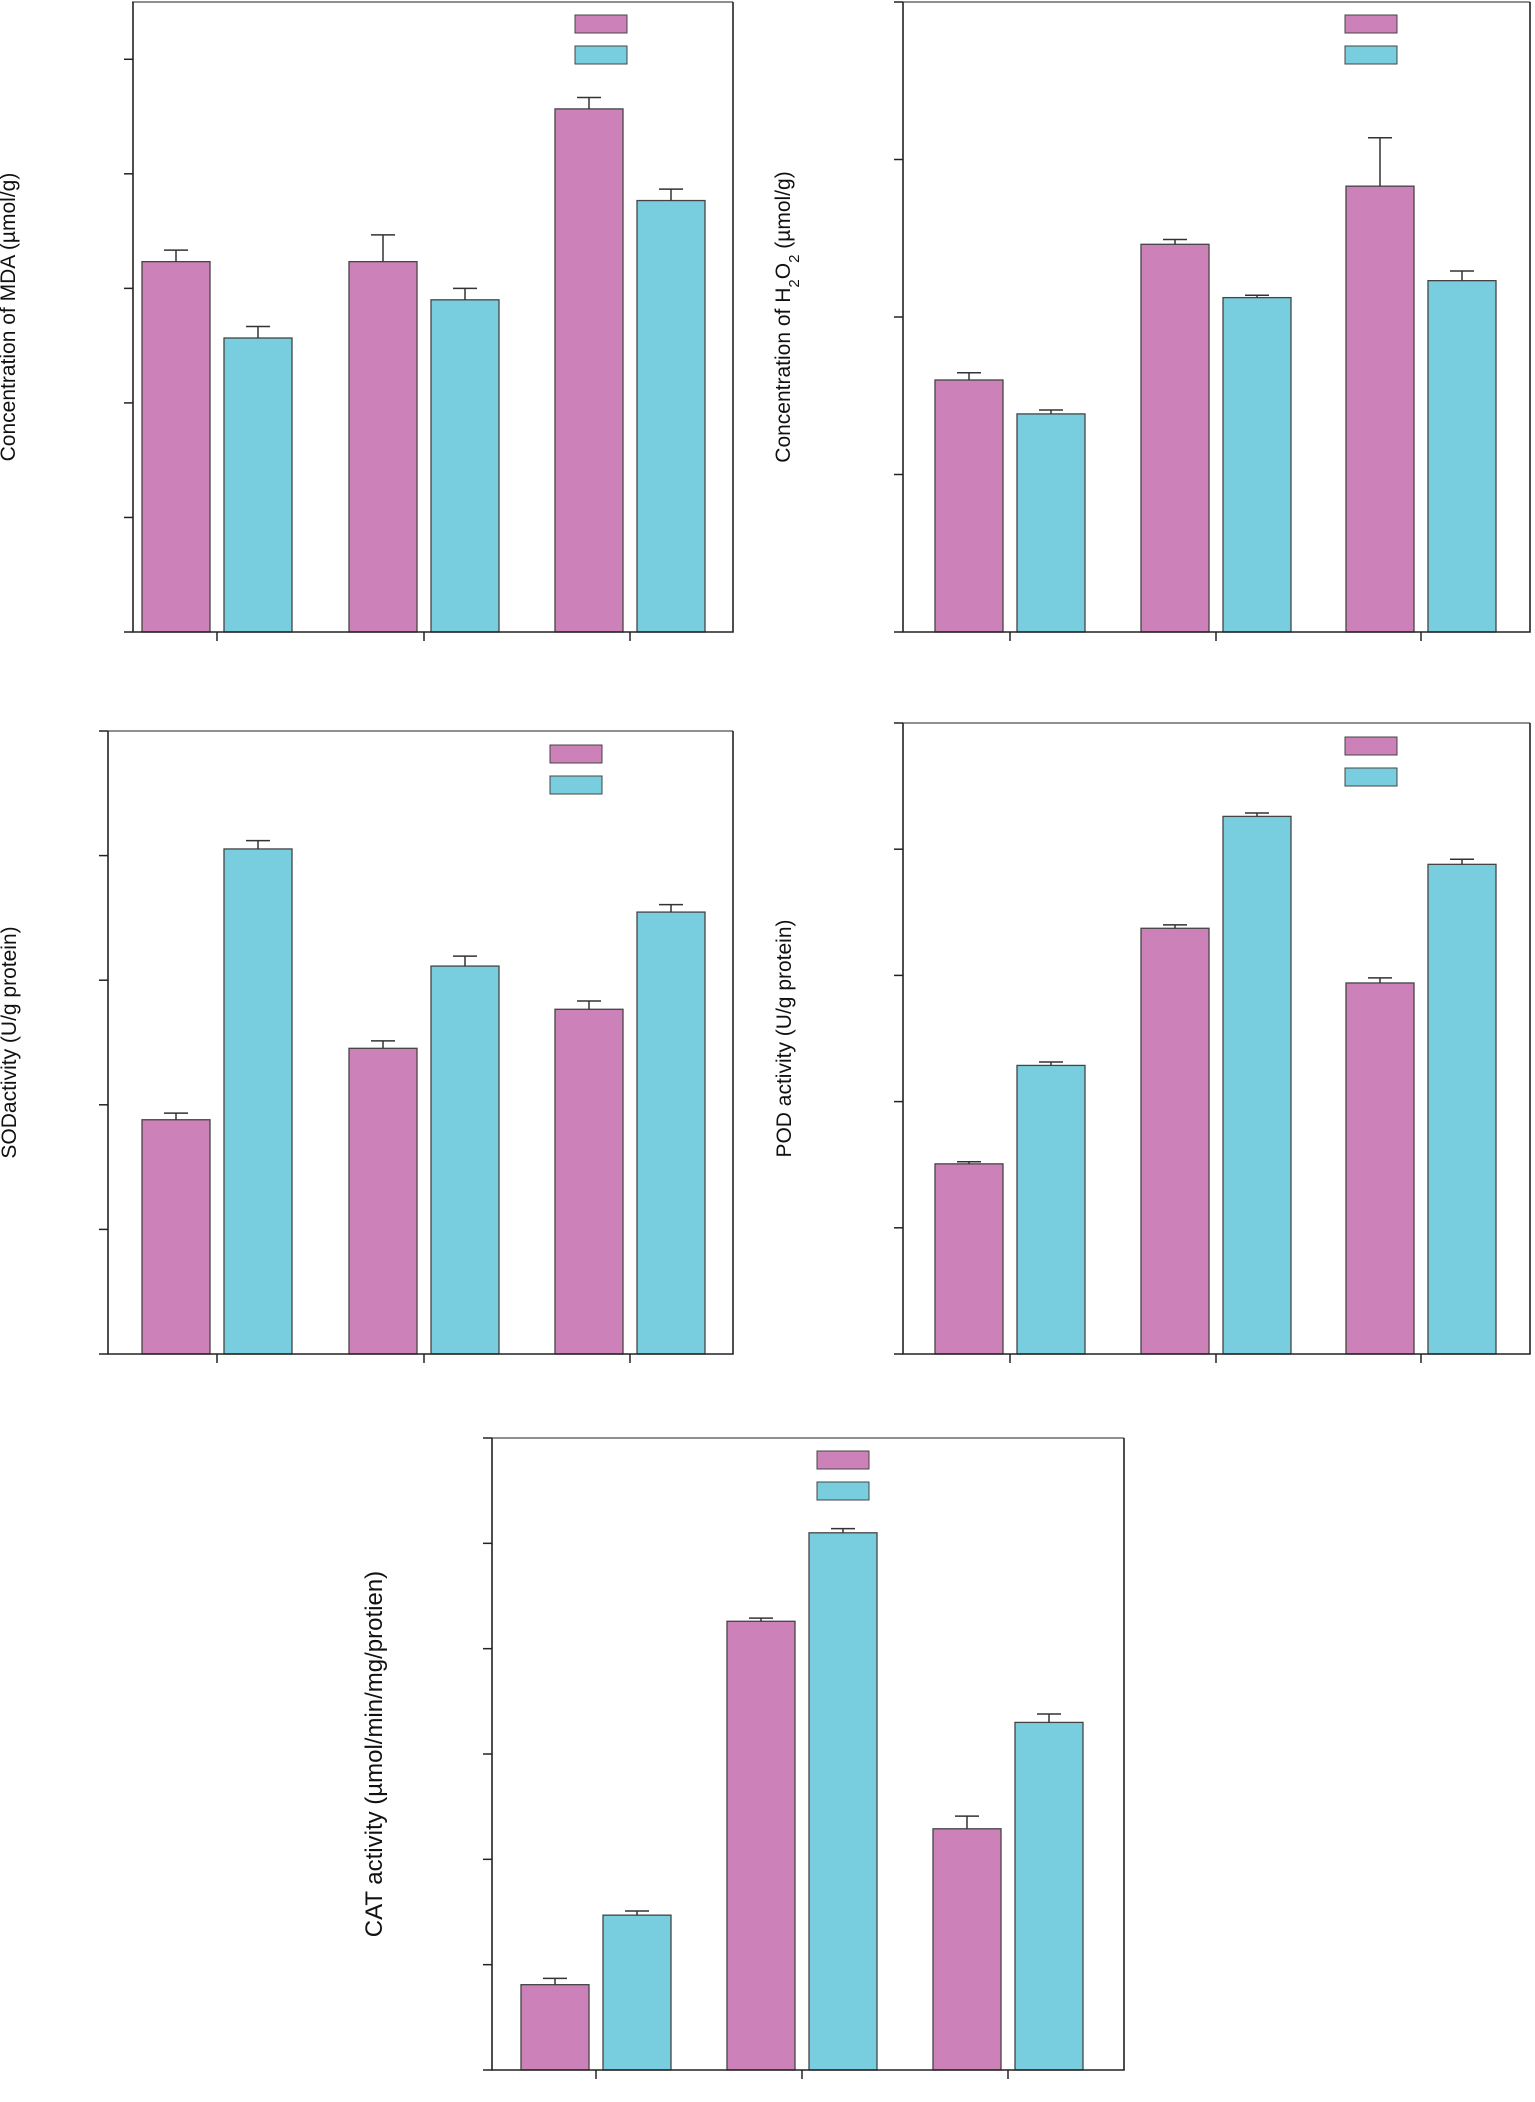  I want to click on y-axis-label-part: O, so click(783, 271).